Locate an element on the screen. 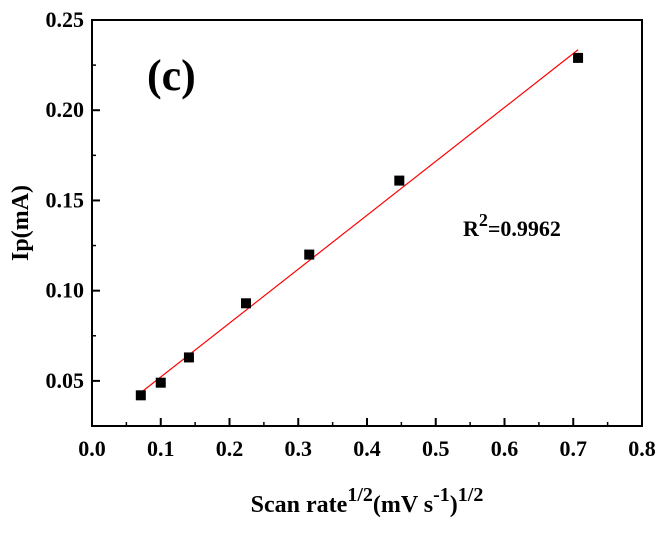 This screenshot has width=666, height=533. x-tick-label: 0.0 is located at coordinates (92, 448).